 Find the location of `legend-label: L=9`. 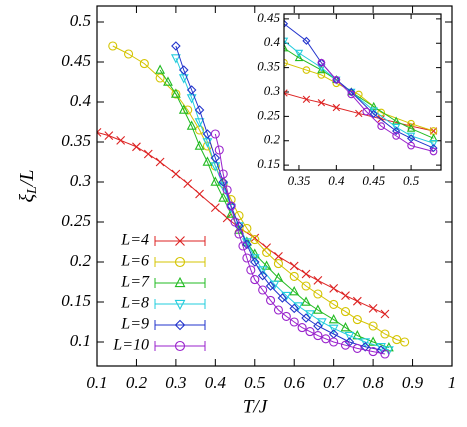

legend-label: L=9 is located at coordinates (134, 324).